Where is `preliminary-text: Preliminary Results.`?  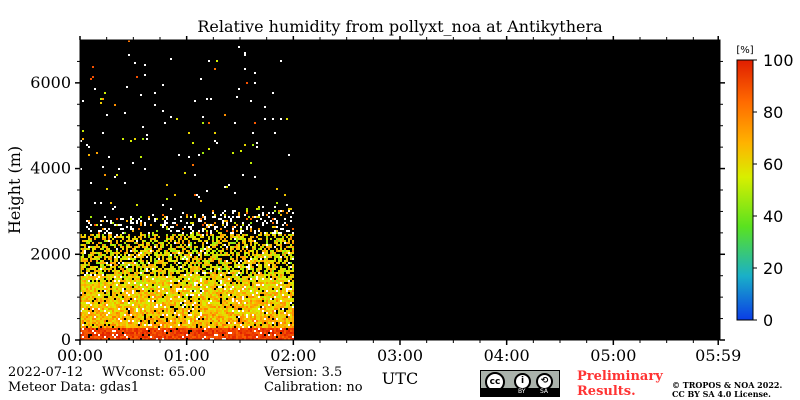 preliminary-text: Preliminary Results. is located at coordinates (620, 384).